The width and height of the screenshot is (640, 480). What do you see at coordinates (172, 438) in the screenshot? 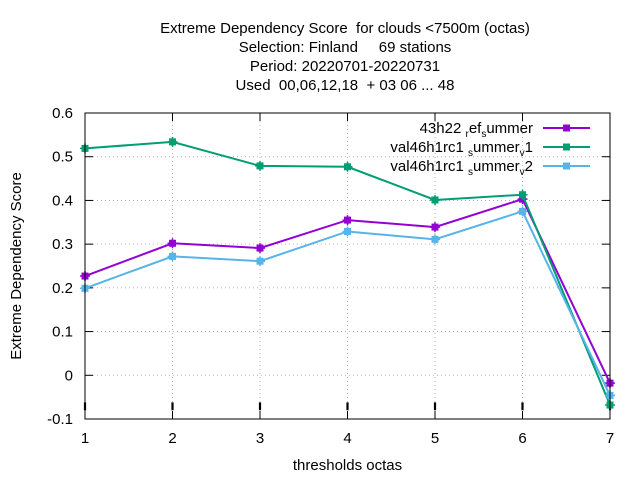
I see `x-tick-label: 2` at bounding box center [172, 438].